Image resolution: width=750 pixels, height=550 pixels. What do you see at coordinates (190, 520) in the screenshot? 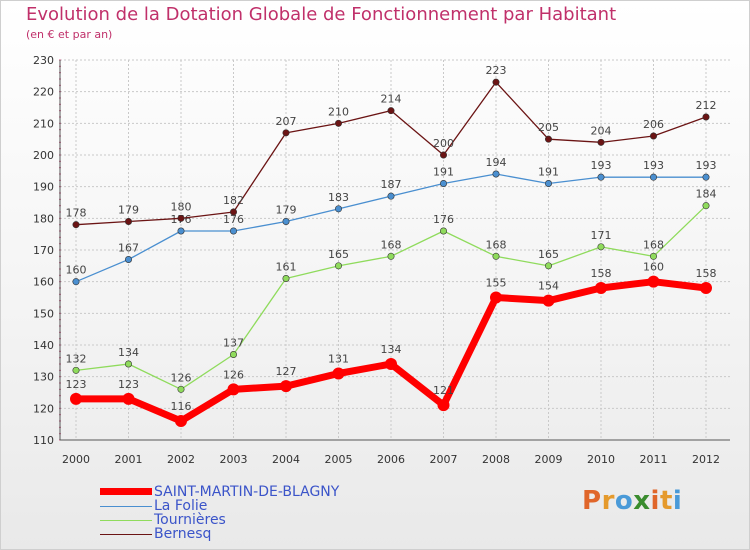
I see `legend-label: Tournières` at bounding box center [190, 520].